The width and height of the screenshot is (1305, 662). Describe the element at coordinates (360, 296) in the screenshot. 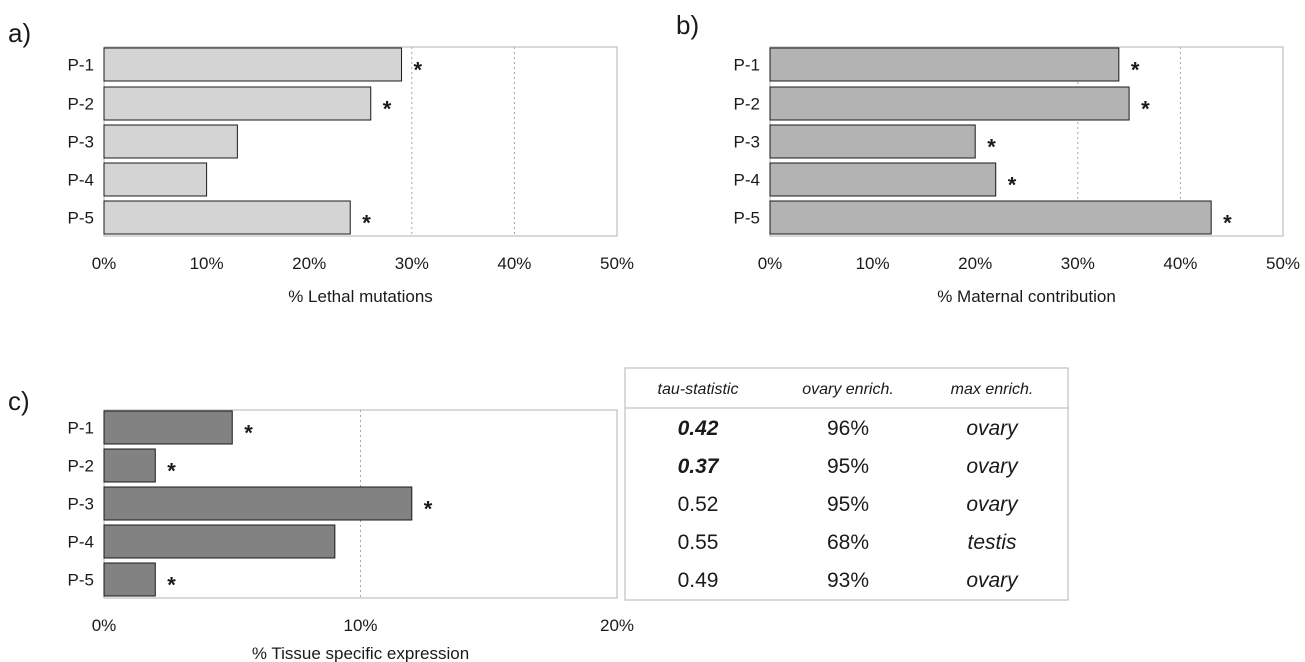

I see `x-axis-label: % Lethal mutations` at that location.